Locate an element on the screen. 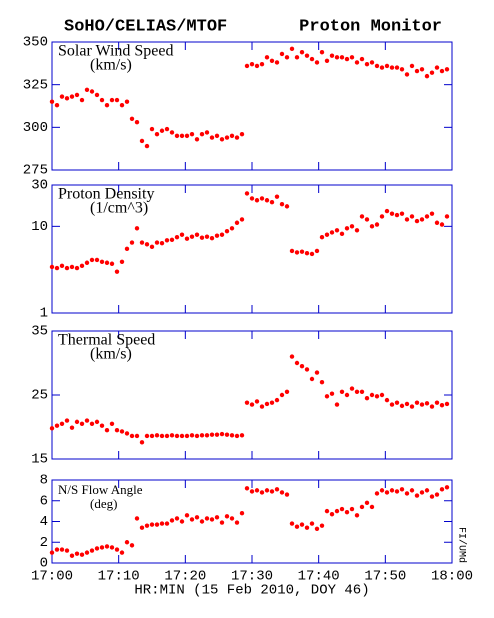 The height and width of the screenshot is (618, 494). x-tick-label: 17:30 is located at coordinates (252, 577).